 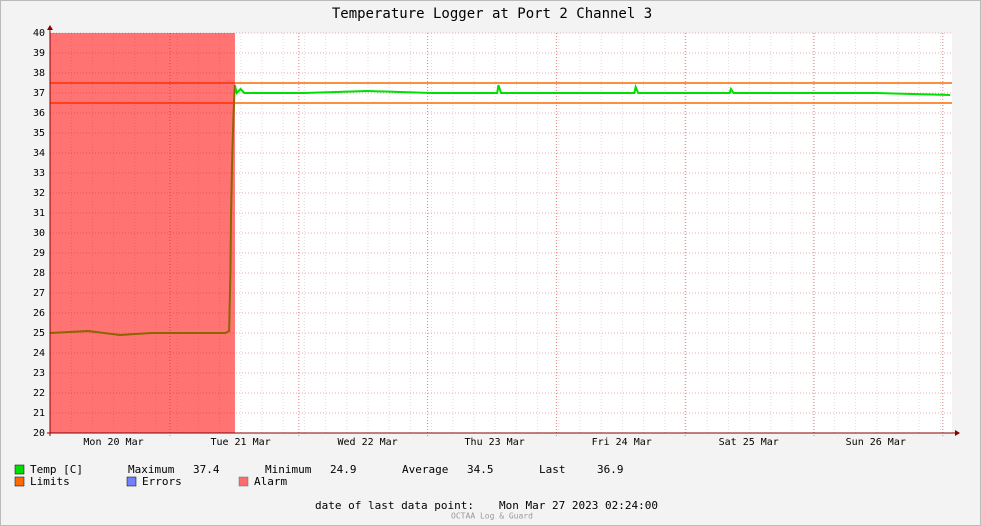 What do you see at coordinates (56, 469) in the screenshot?
I see `legend-label: Temp [C]` at bounding box center [56, 469].